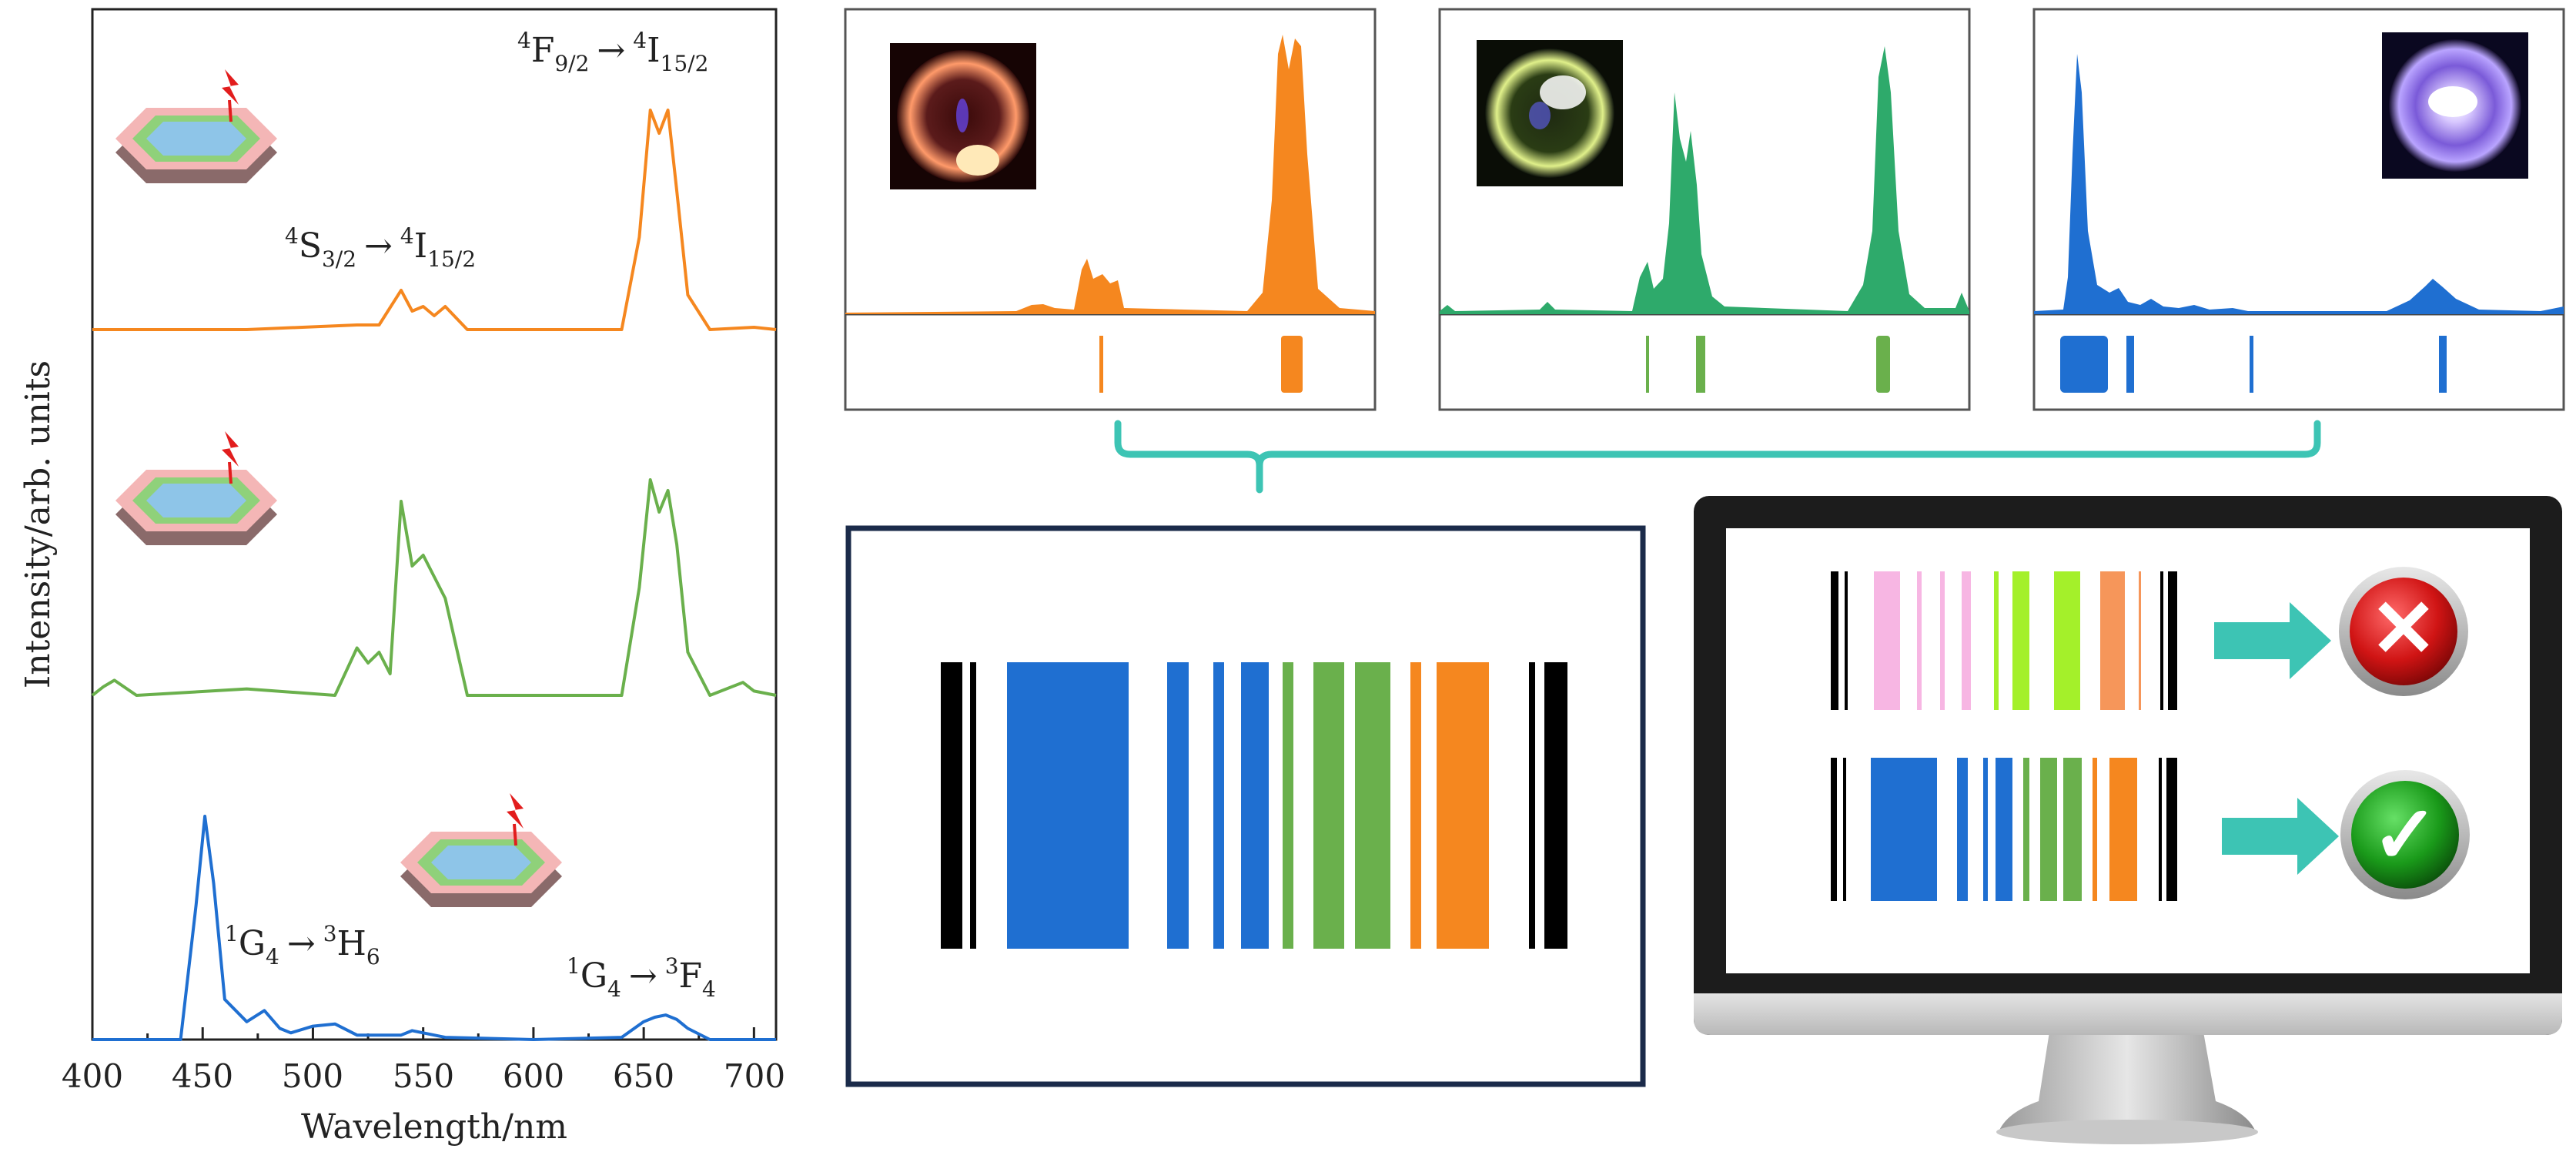 The image size is (2576, 1152). I want to click on spectrum-area, so click(2299, 184).